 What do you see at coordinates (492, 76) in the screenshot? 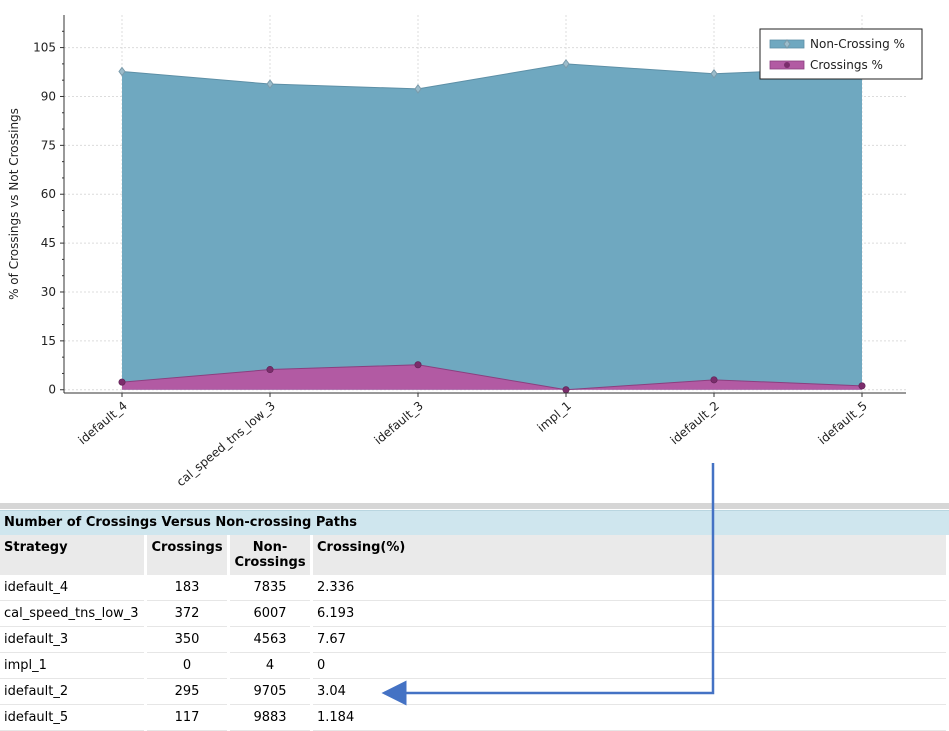
I see `non-crossing-line` at bounding box center [492, 76].